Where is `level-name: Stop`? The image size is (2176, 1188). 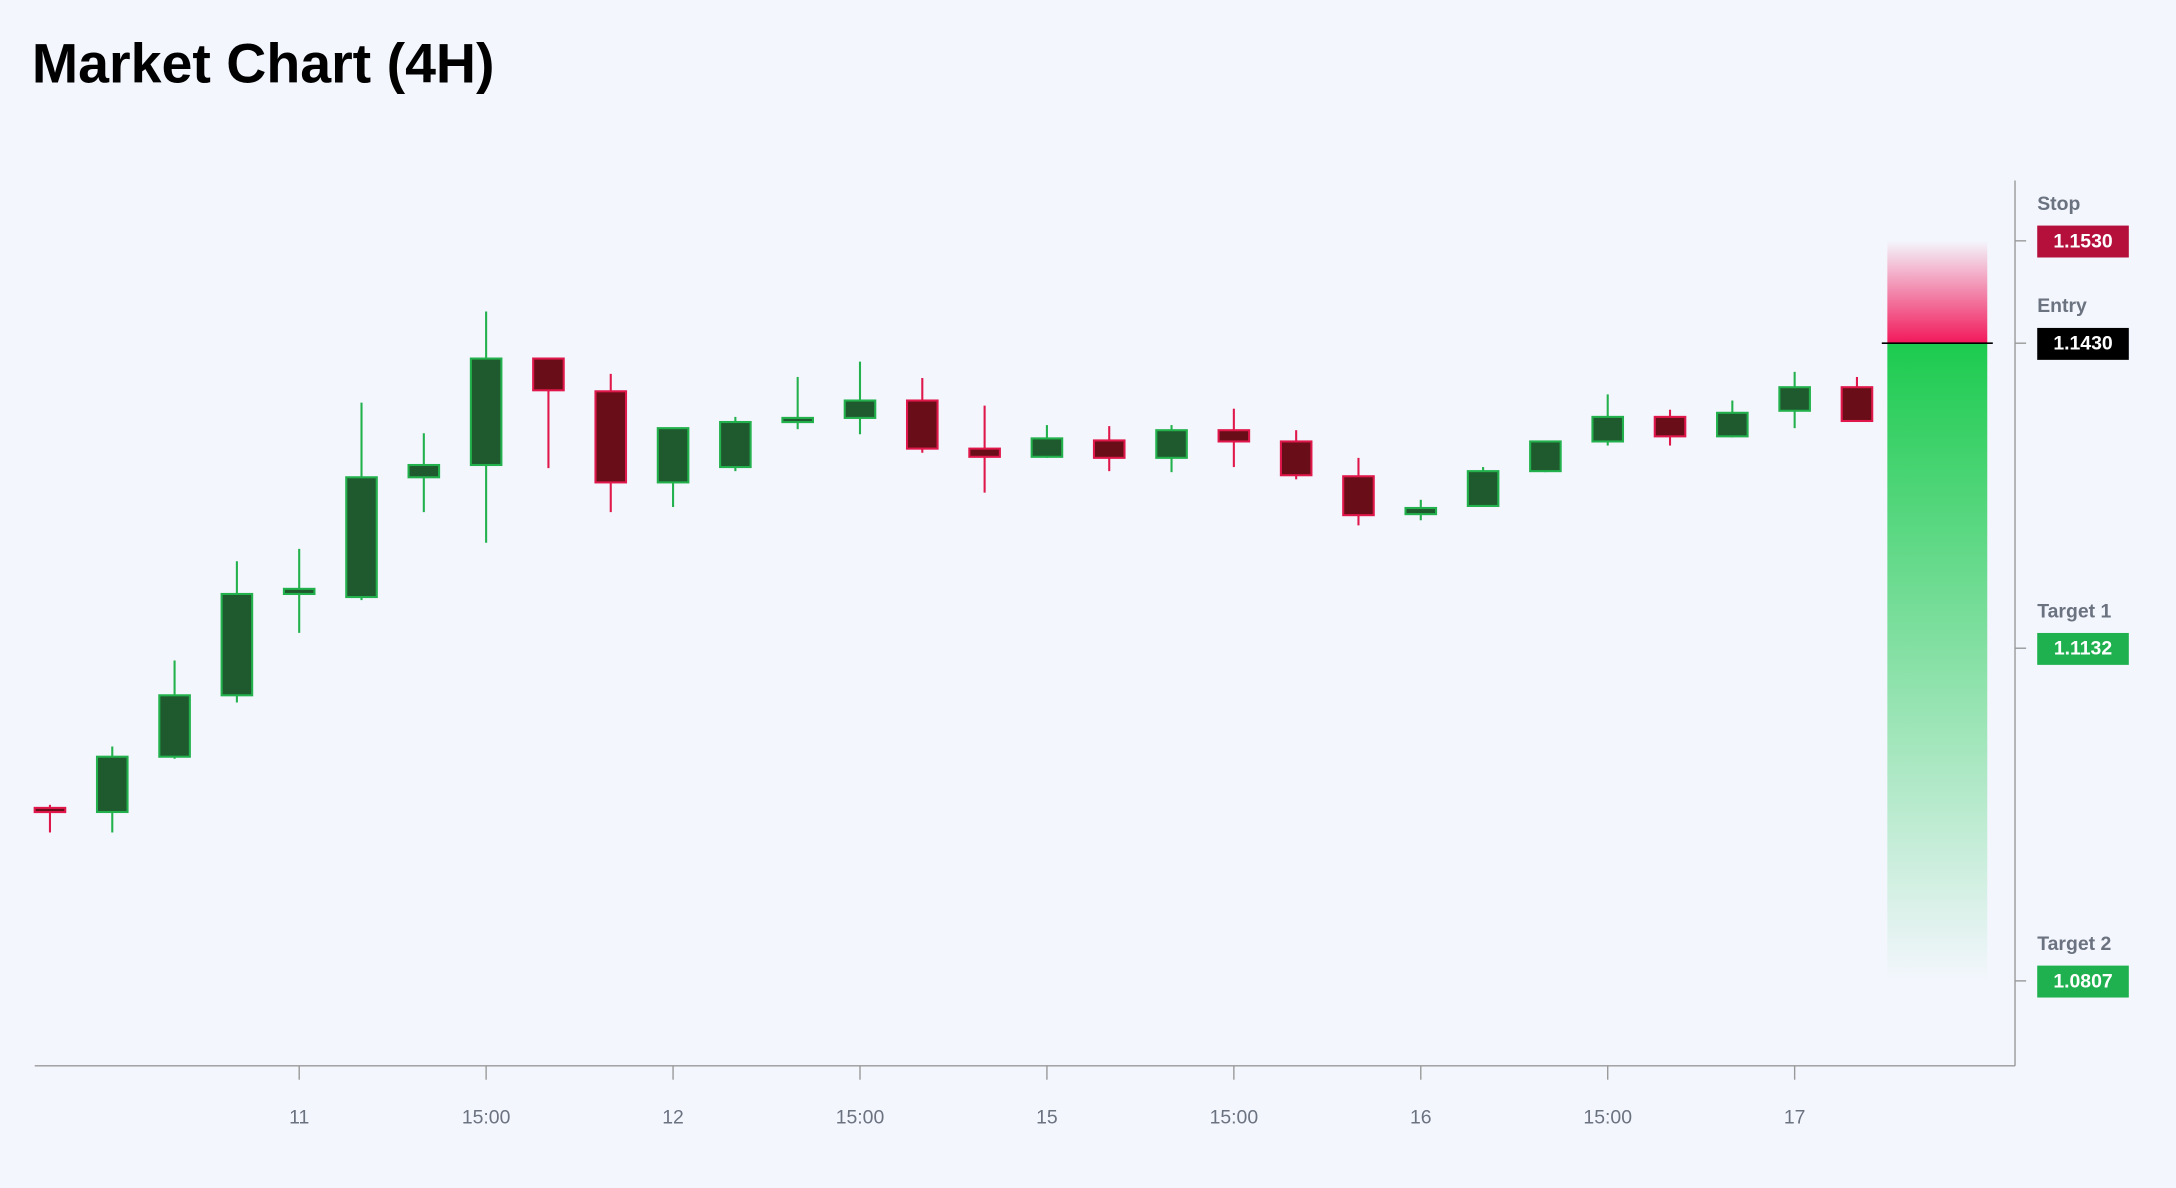
level-name: Stop is located at coordinates (2058, 204).